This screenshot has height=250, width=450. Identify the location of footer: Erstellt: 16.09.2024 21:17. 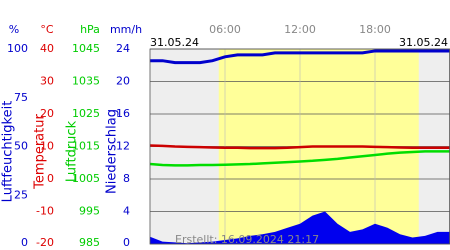
(247, 239).